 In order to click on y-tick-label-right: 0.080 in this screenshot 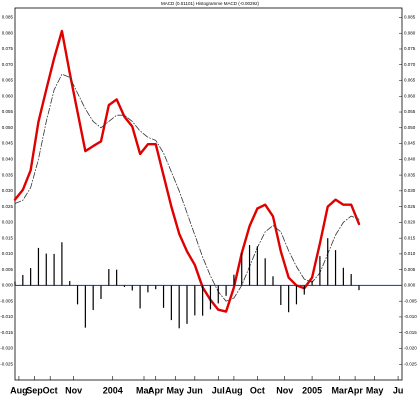, I will do `click(410, 32)`.